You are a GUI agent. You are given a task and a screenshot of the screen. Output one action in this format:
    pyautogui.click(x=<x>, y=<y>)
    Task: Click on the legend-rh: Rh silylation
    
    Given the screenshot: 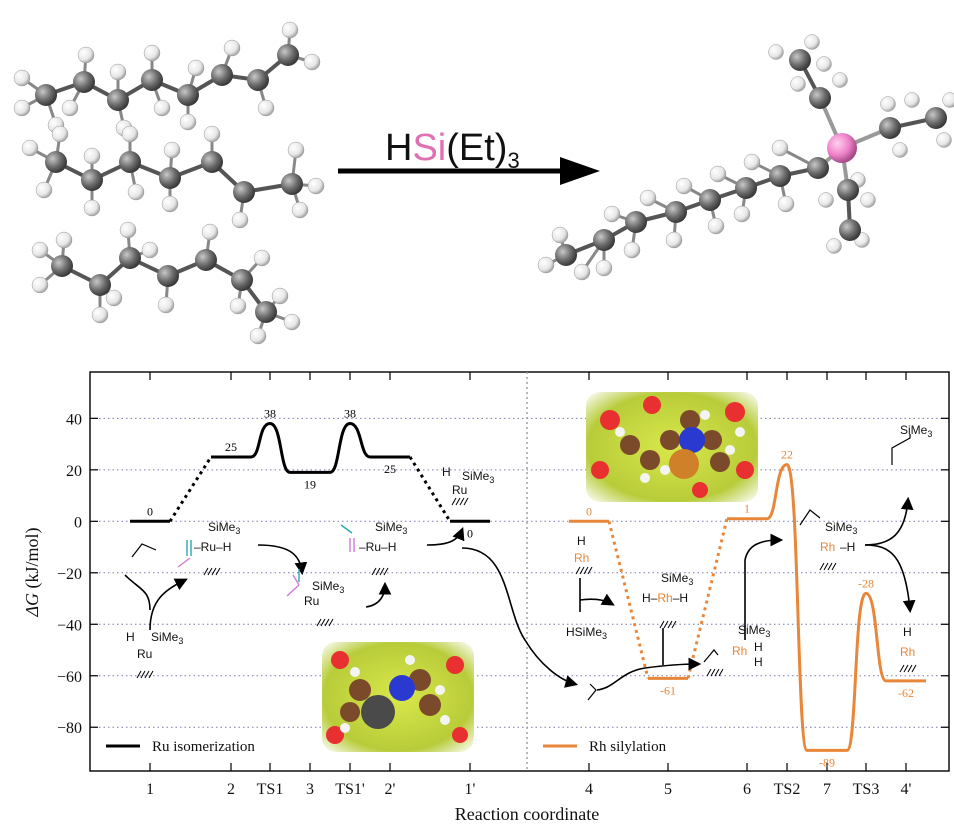 What is the action you would take?
    pyautogui.click(x=605, y=747)
    